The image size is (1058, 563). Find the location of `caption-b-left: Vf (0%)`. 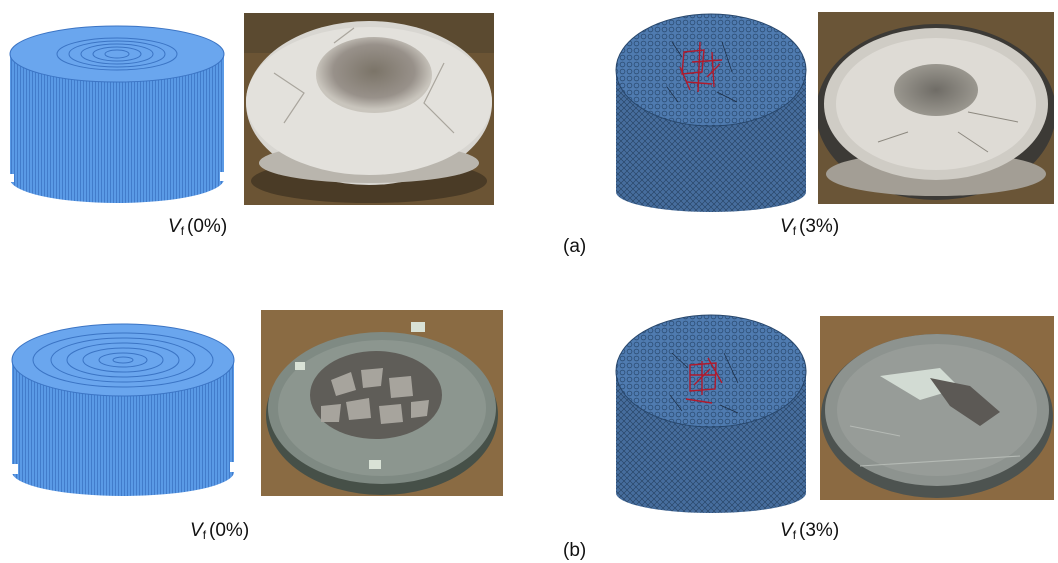

caption-b-left: Vf (0%) is located at coordinates (220, 531).